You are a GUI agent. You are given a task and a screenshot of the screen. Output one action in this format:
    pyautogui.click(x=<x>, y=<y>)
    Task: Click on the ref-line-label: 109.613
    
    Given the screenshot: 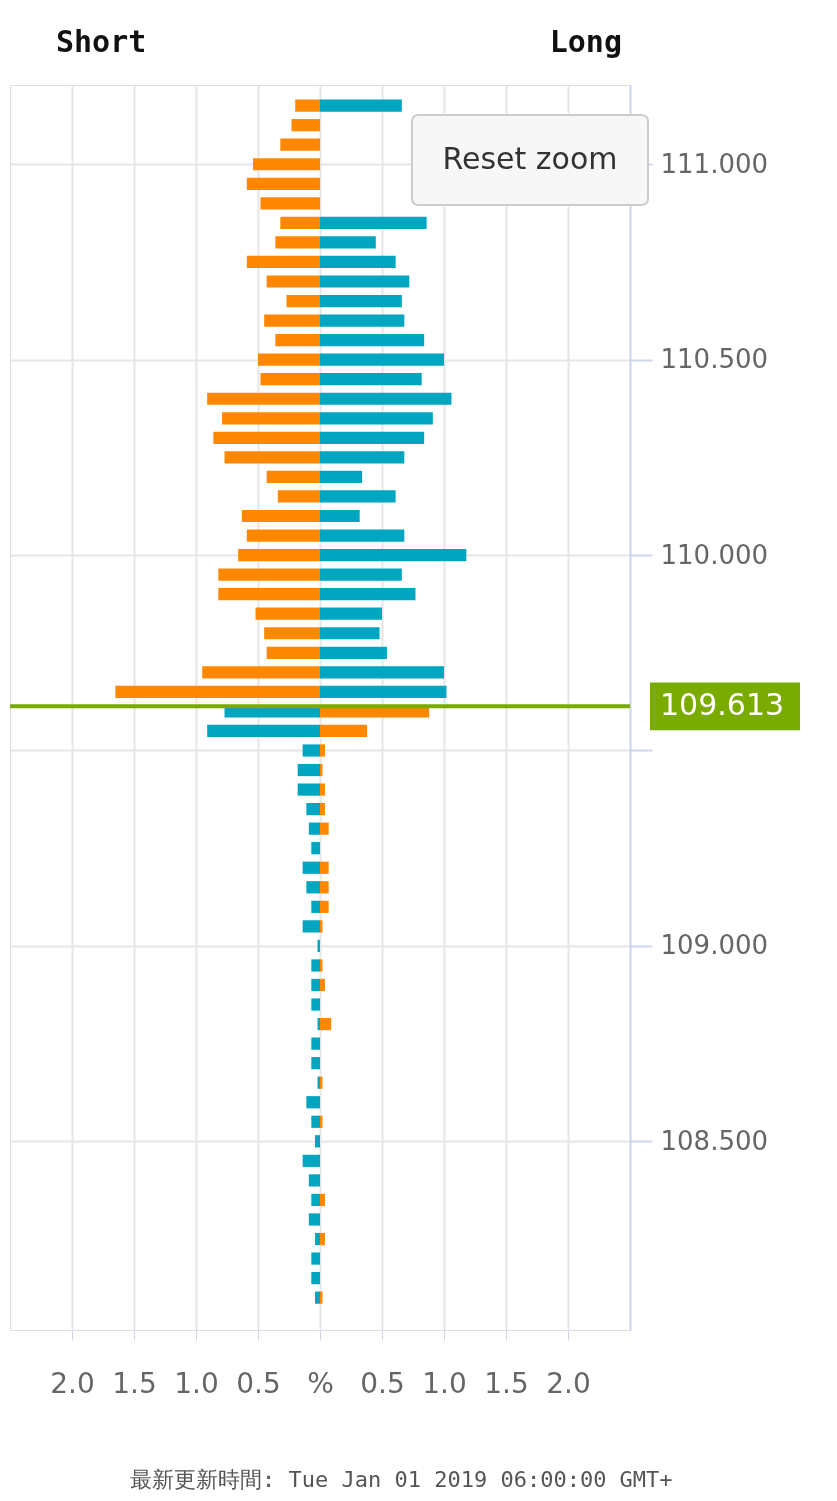 What is the action you would take?
    pyautogui.click(x=722, y=705)
    